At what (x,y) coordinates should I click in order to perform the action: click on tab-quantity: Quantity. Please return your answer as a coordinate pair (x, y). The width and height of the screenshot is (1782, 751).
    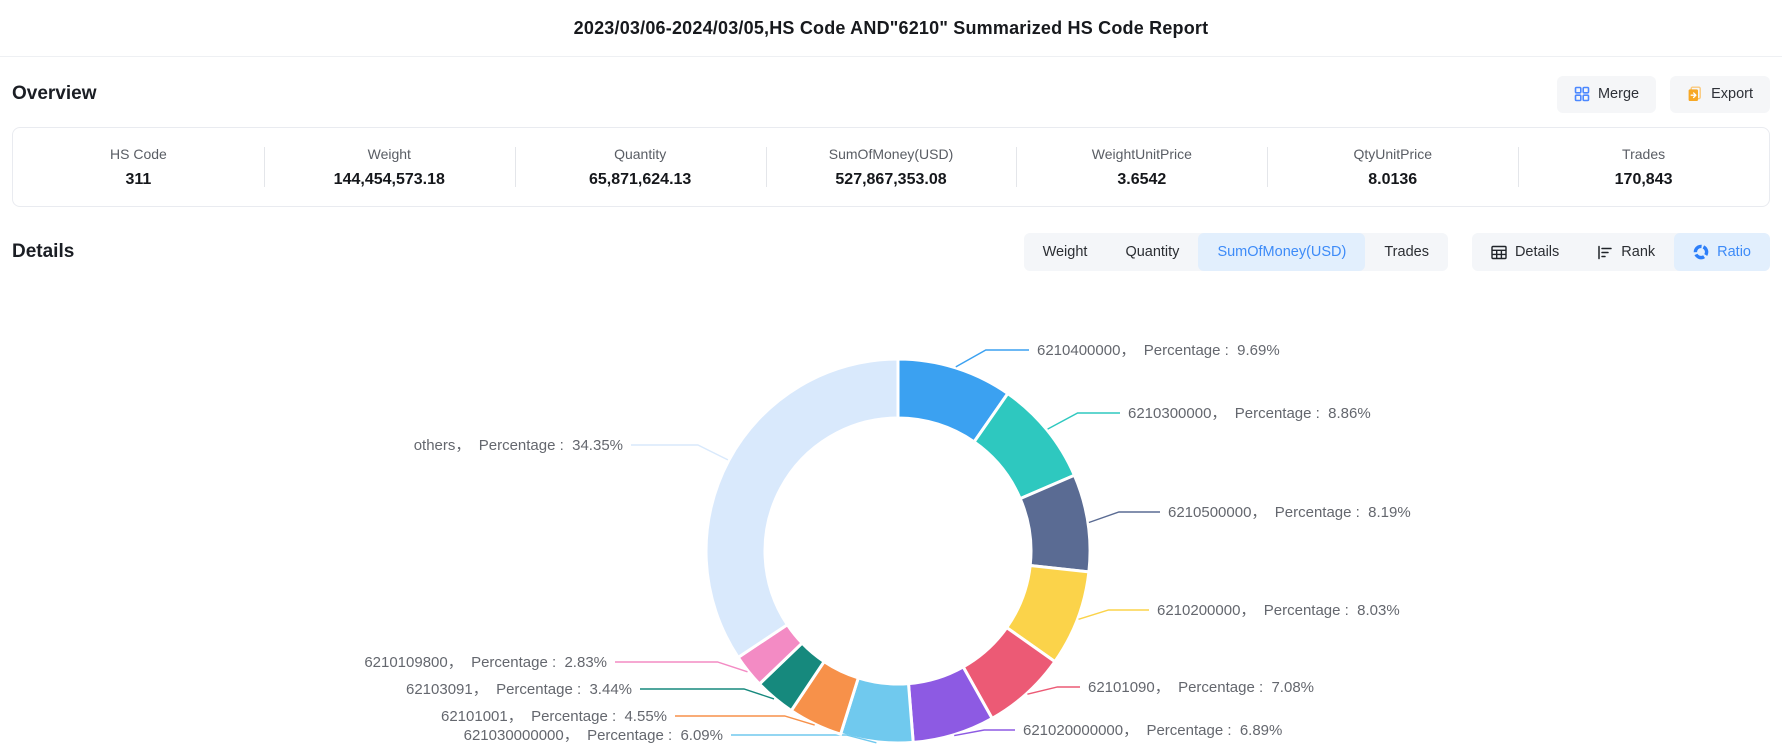
    Looking at the image, I should click on (1152, 252).